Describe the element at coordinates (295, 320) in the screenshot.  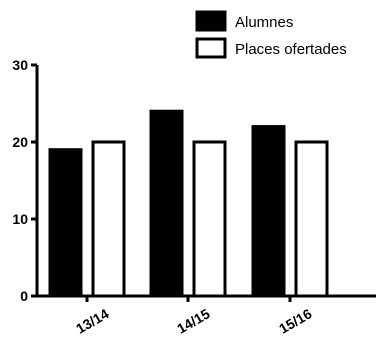
I see `x-category-label: 15/16` at that location.